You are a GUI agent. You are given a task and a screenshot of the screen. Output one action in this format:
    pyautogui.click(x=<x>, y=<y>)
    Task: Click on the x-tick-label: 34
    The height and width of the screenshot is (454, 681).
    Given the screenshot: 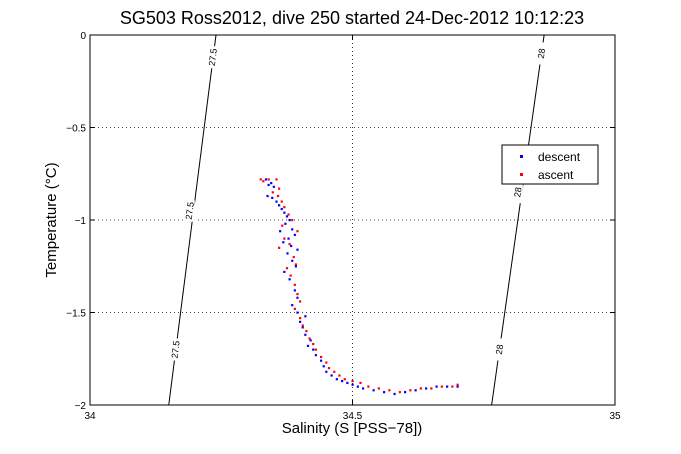 What is the action you would take?
    pyautogui.click(x=90, y=416)
    